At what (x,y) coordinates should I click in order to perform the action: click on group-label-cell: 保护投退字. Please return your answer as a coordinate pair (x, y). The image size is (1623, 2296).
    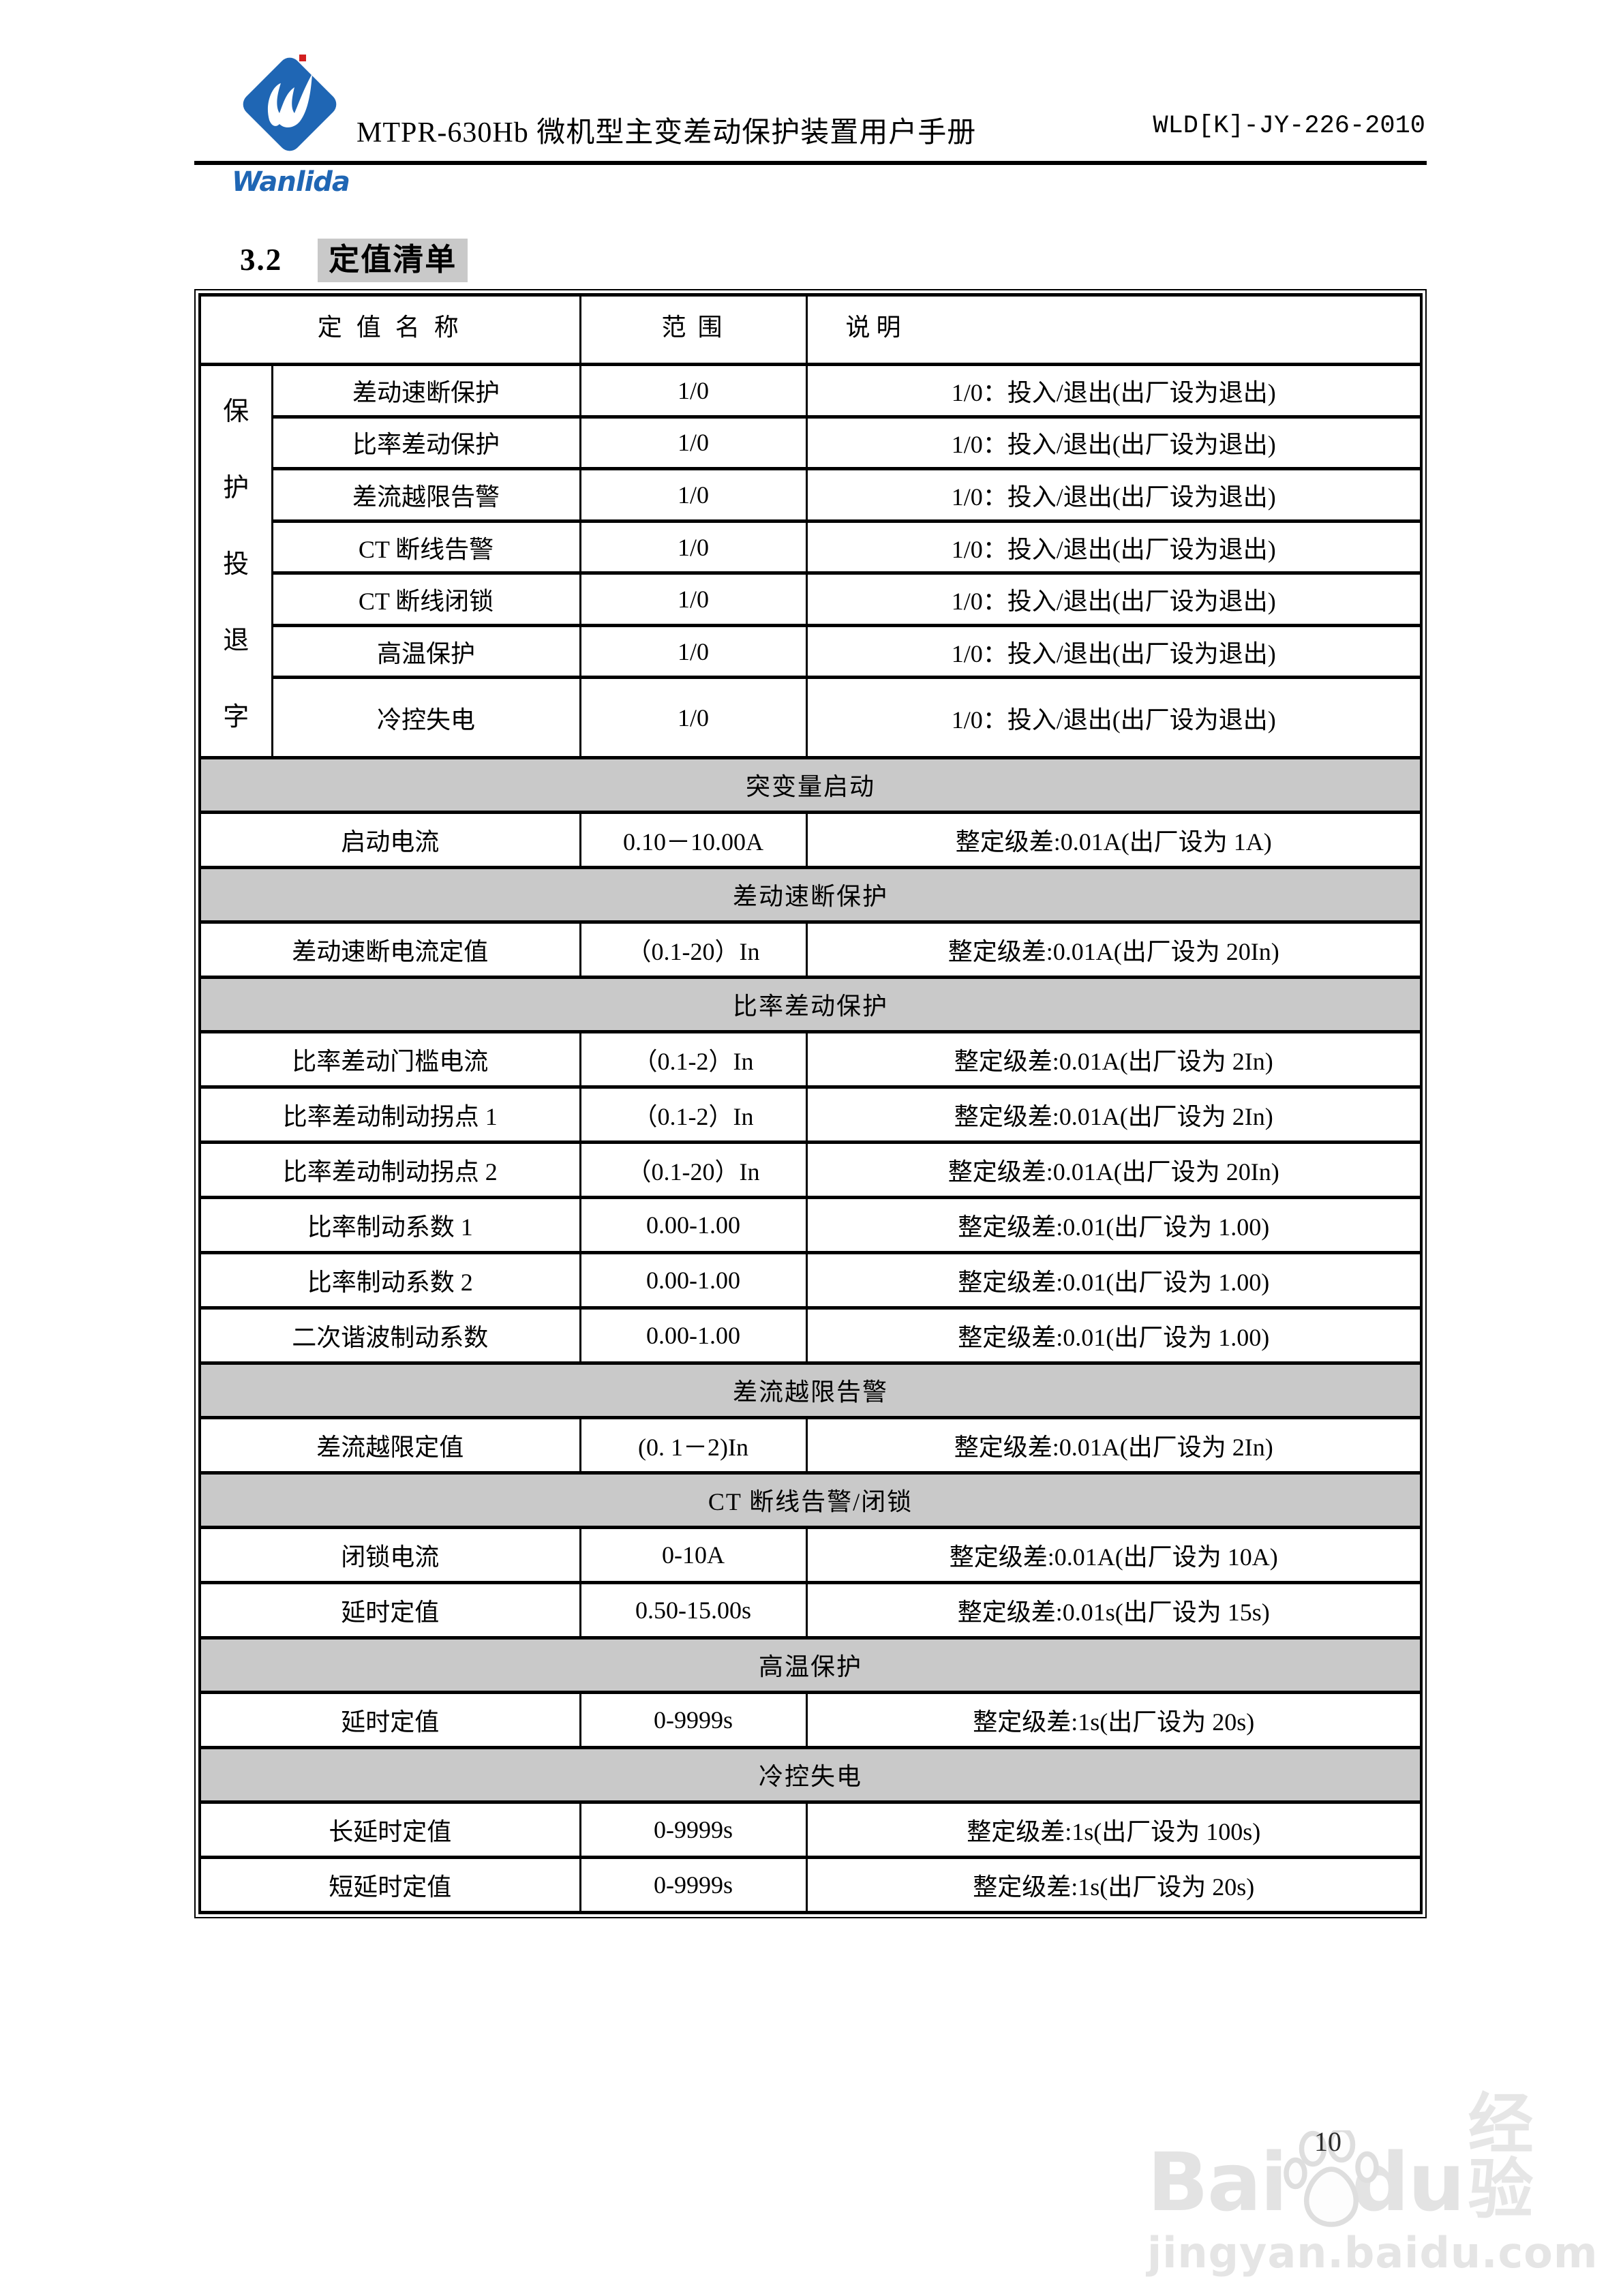
    Looking at the image, I should click on (235, 561).